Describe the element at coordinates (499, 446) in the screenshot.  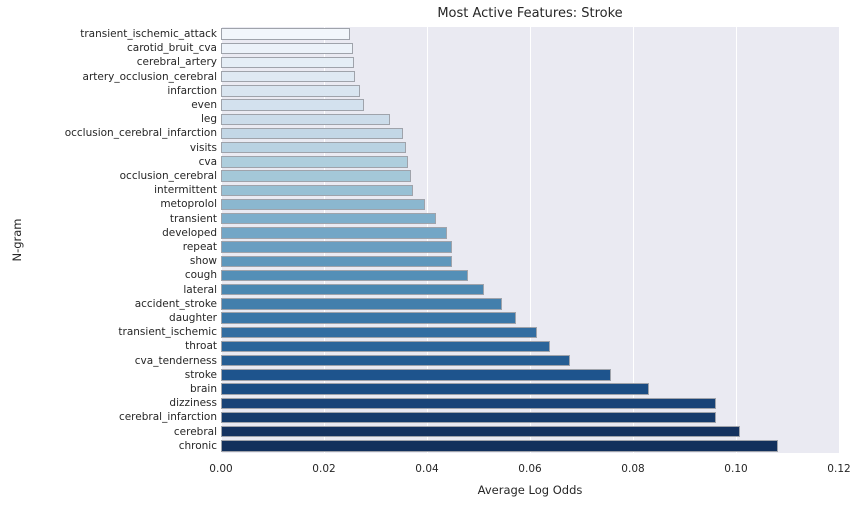
I see `bar-chronic` at that location.